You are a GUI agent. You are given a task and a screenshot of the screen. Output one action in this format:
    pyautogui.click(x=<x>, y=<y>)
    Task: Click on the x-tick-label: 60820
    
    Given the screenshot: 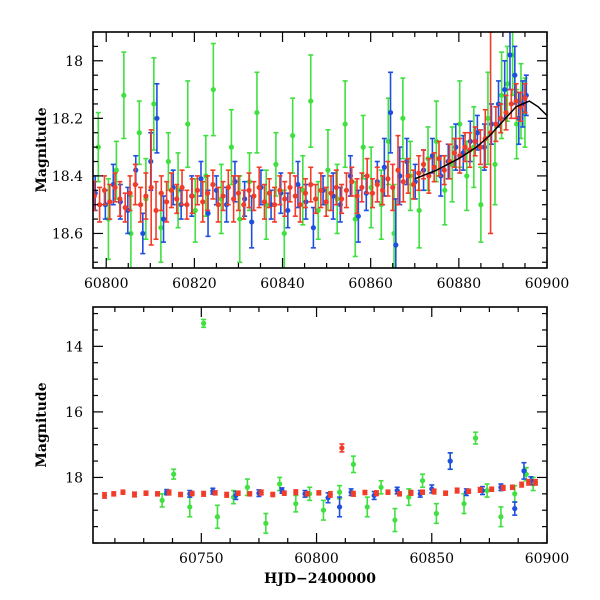 What is the action you would take?
    pyautogui.click(x=194, y=284)
    